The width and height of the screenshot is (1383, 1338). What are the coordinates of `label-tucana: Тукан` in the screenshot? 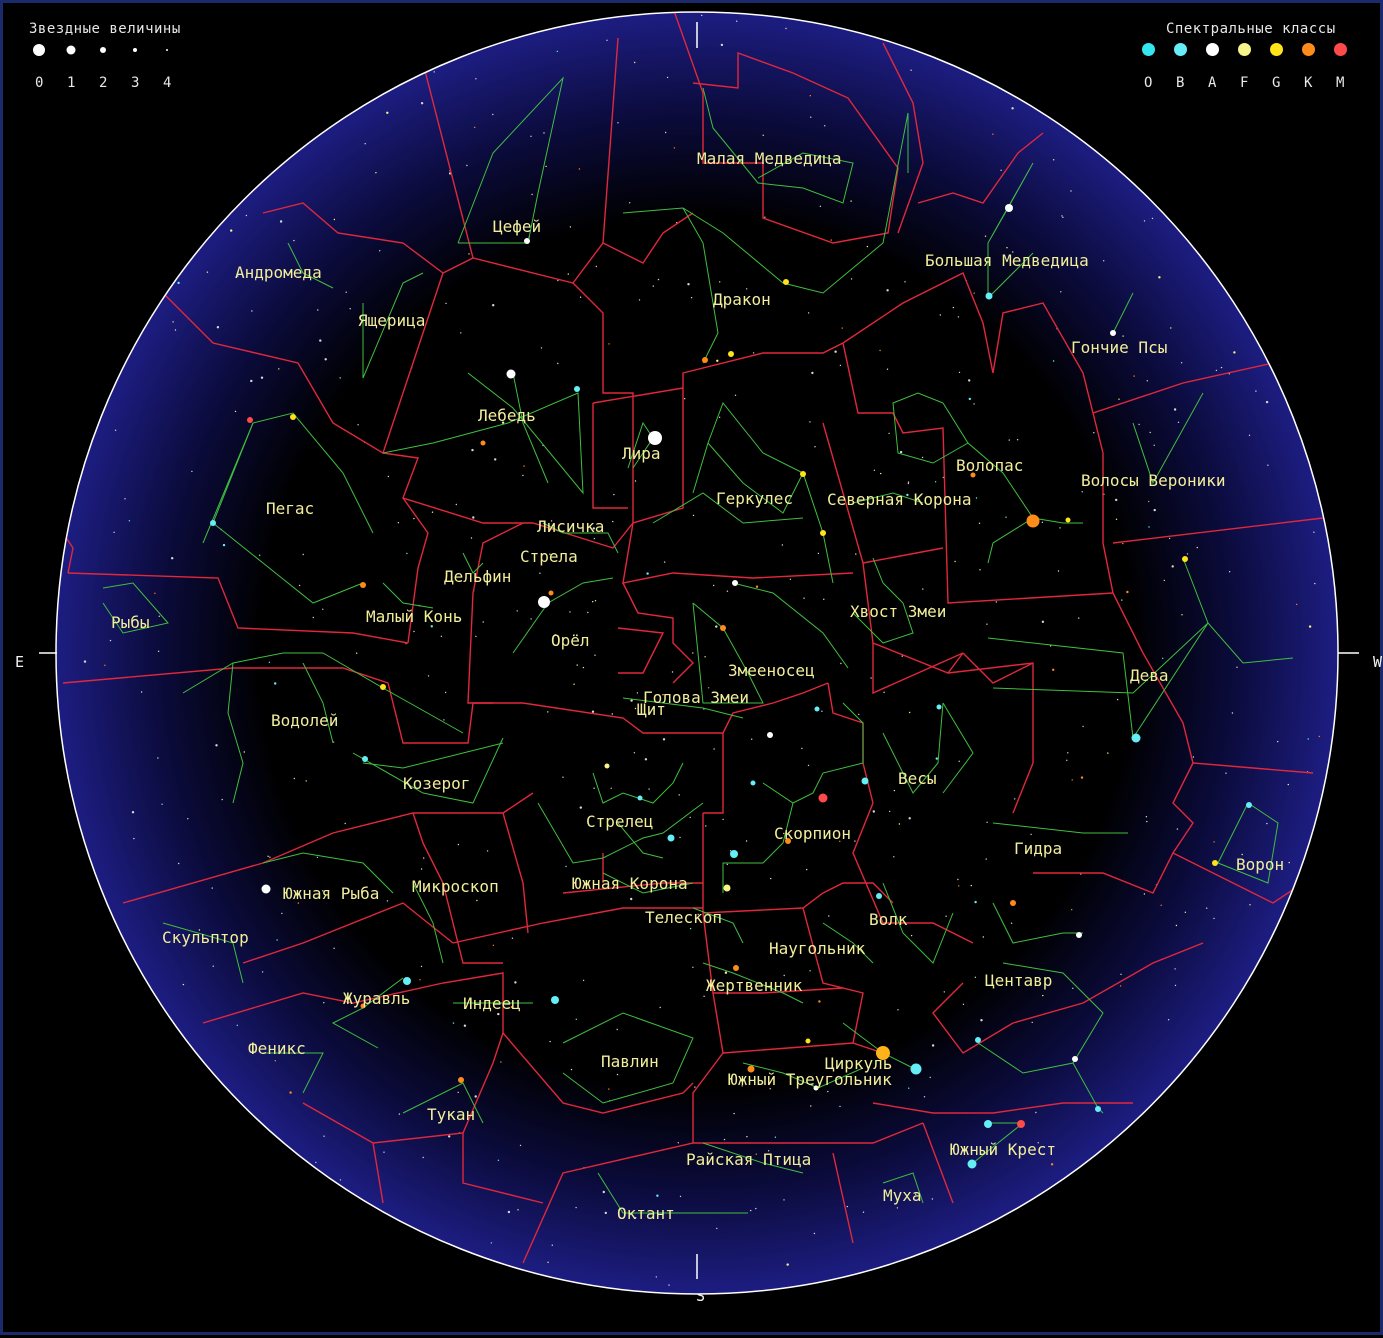 It's located at (451, 1114).